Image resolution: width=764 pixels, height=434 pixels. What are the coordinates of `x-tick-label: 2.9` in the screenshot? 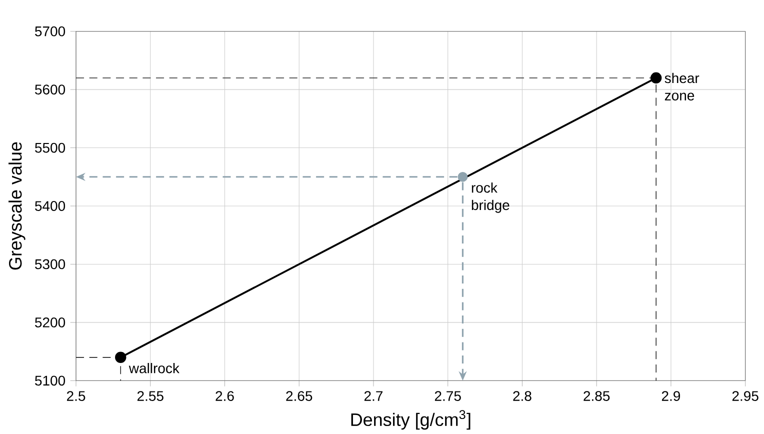 It's located at (671, 396).